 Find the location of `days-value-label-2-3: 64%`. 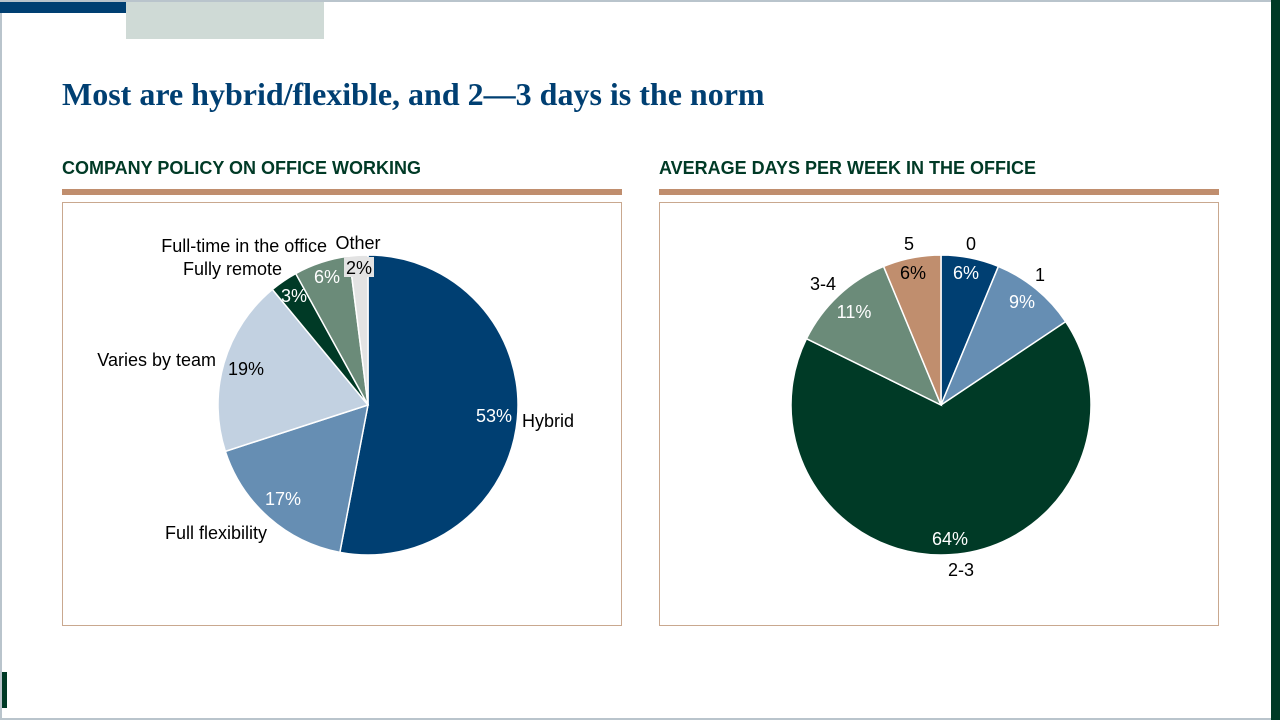

days-value-label-2-3: 64% is located at coordinates (950, 539).